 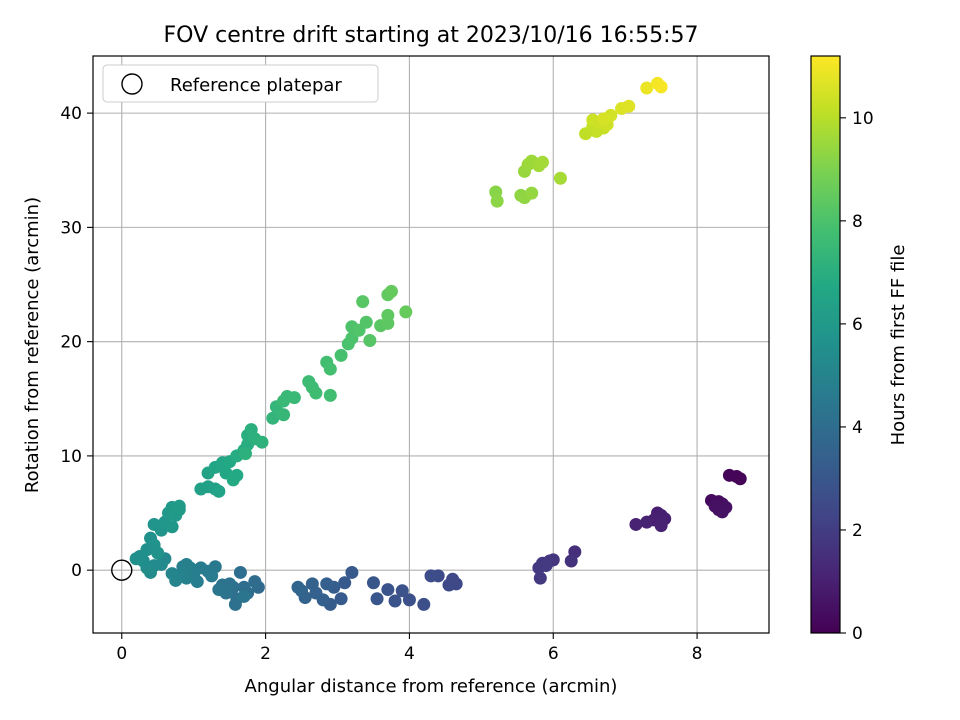 I want to click on colorbar-tick-label: 2, so click(x=857, y=531).